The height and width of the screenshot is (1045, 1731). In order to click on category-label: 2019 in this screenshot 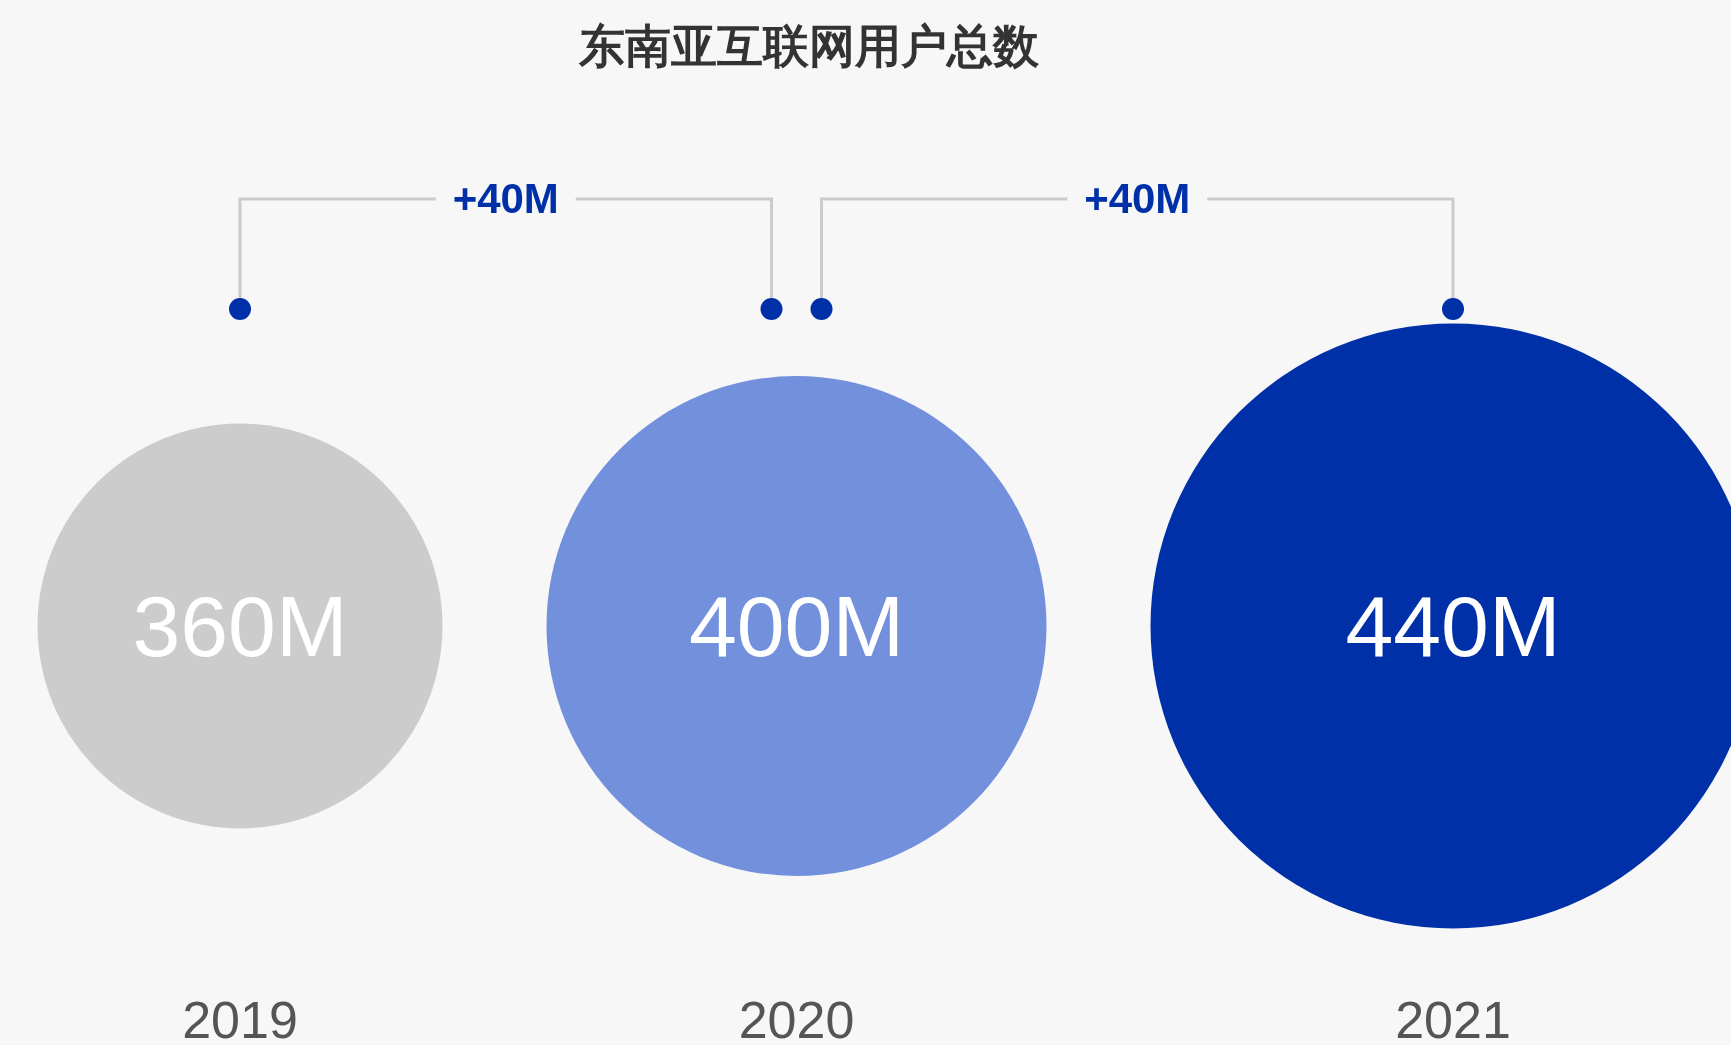, I will do `click(240, 1018)`.